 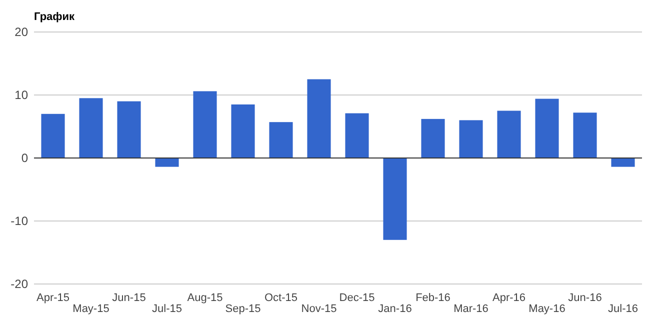 What do you see at coordinates (55, 17) in the screenshot?
I see `chart-title: График` at bounding box center [55, 17].